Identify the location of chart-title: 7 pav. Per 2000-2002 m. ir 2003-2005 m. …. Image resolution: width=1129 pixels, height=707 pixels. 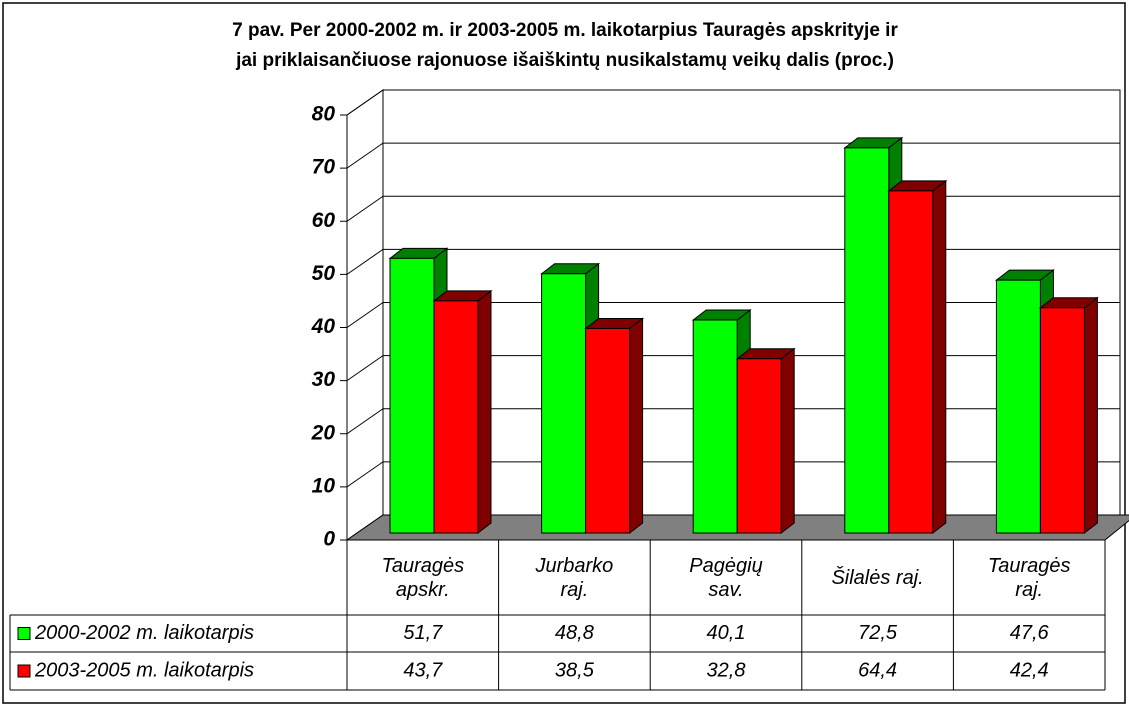
(565, 30).